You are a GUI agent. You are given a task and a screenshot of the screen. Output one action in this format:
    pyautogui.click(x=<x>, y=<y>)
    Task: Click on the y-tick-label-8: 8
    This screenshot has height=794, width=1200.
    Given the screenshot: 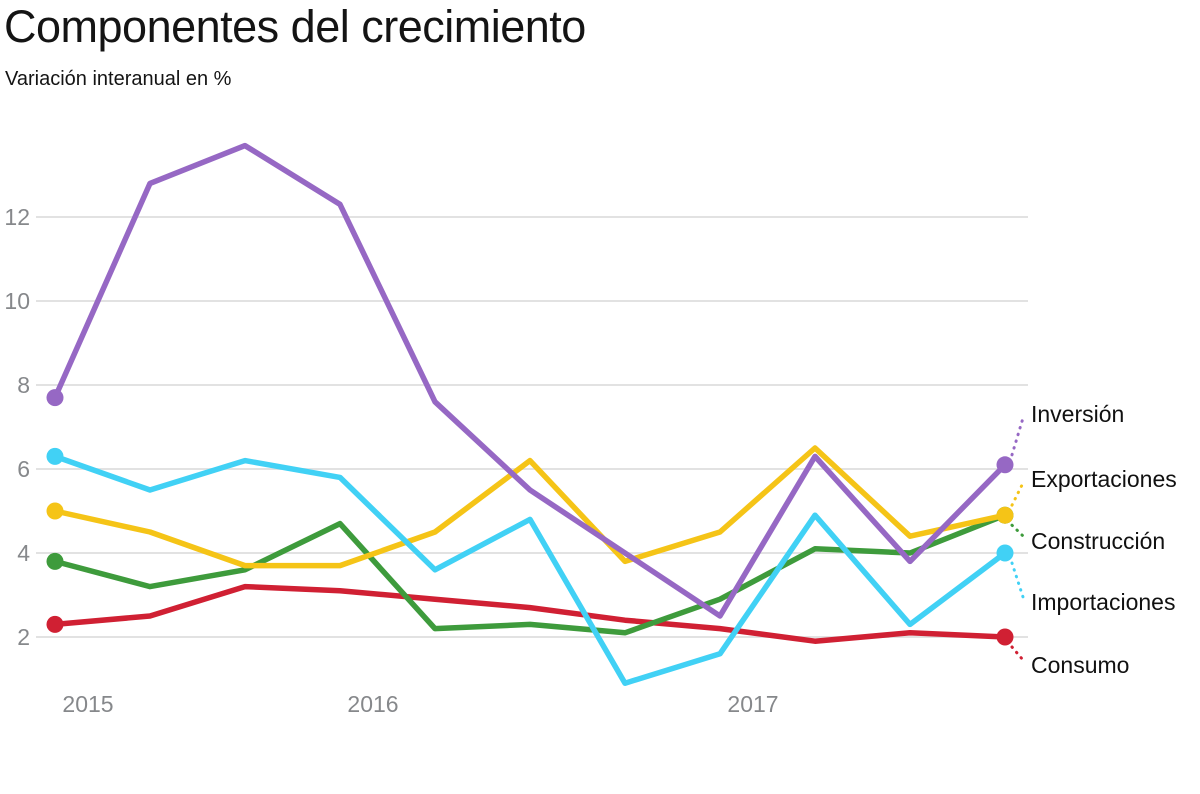 What is the action you would take?
    pyautogui.click(x=23, y=385)
    